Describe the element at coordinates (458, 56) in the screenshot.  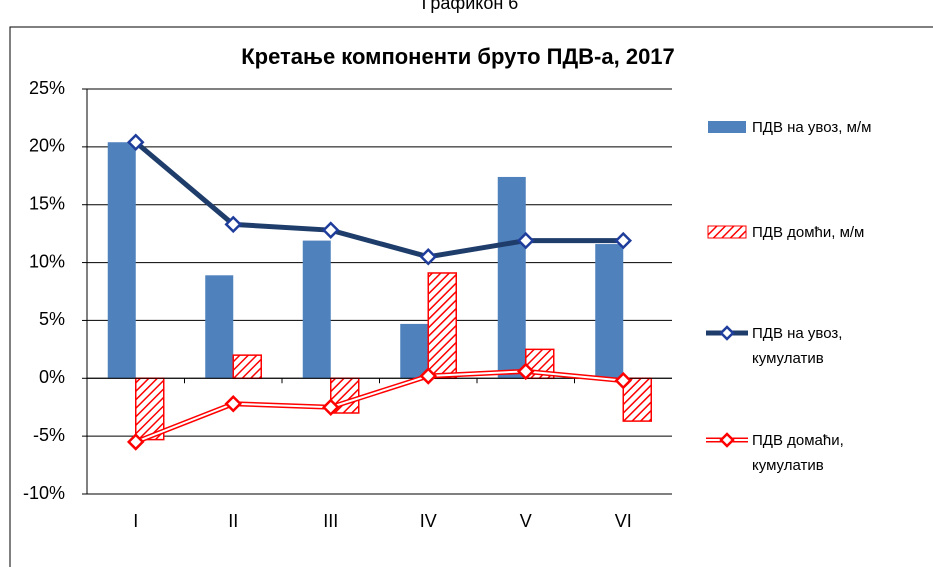
I see `chart-title: Кретање компоненти бруто ПДВ-а, 2017` at that location.